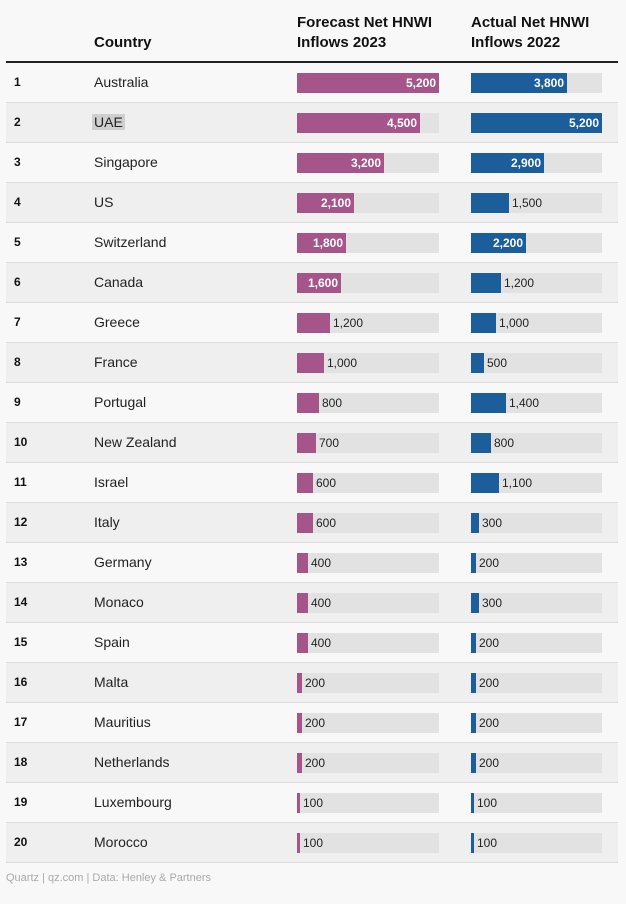  I want to click on rank-label: 7, so click(17, 322).